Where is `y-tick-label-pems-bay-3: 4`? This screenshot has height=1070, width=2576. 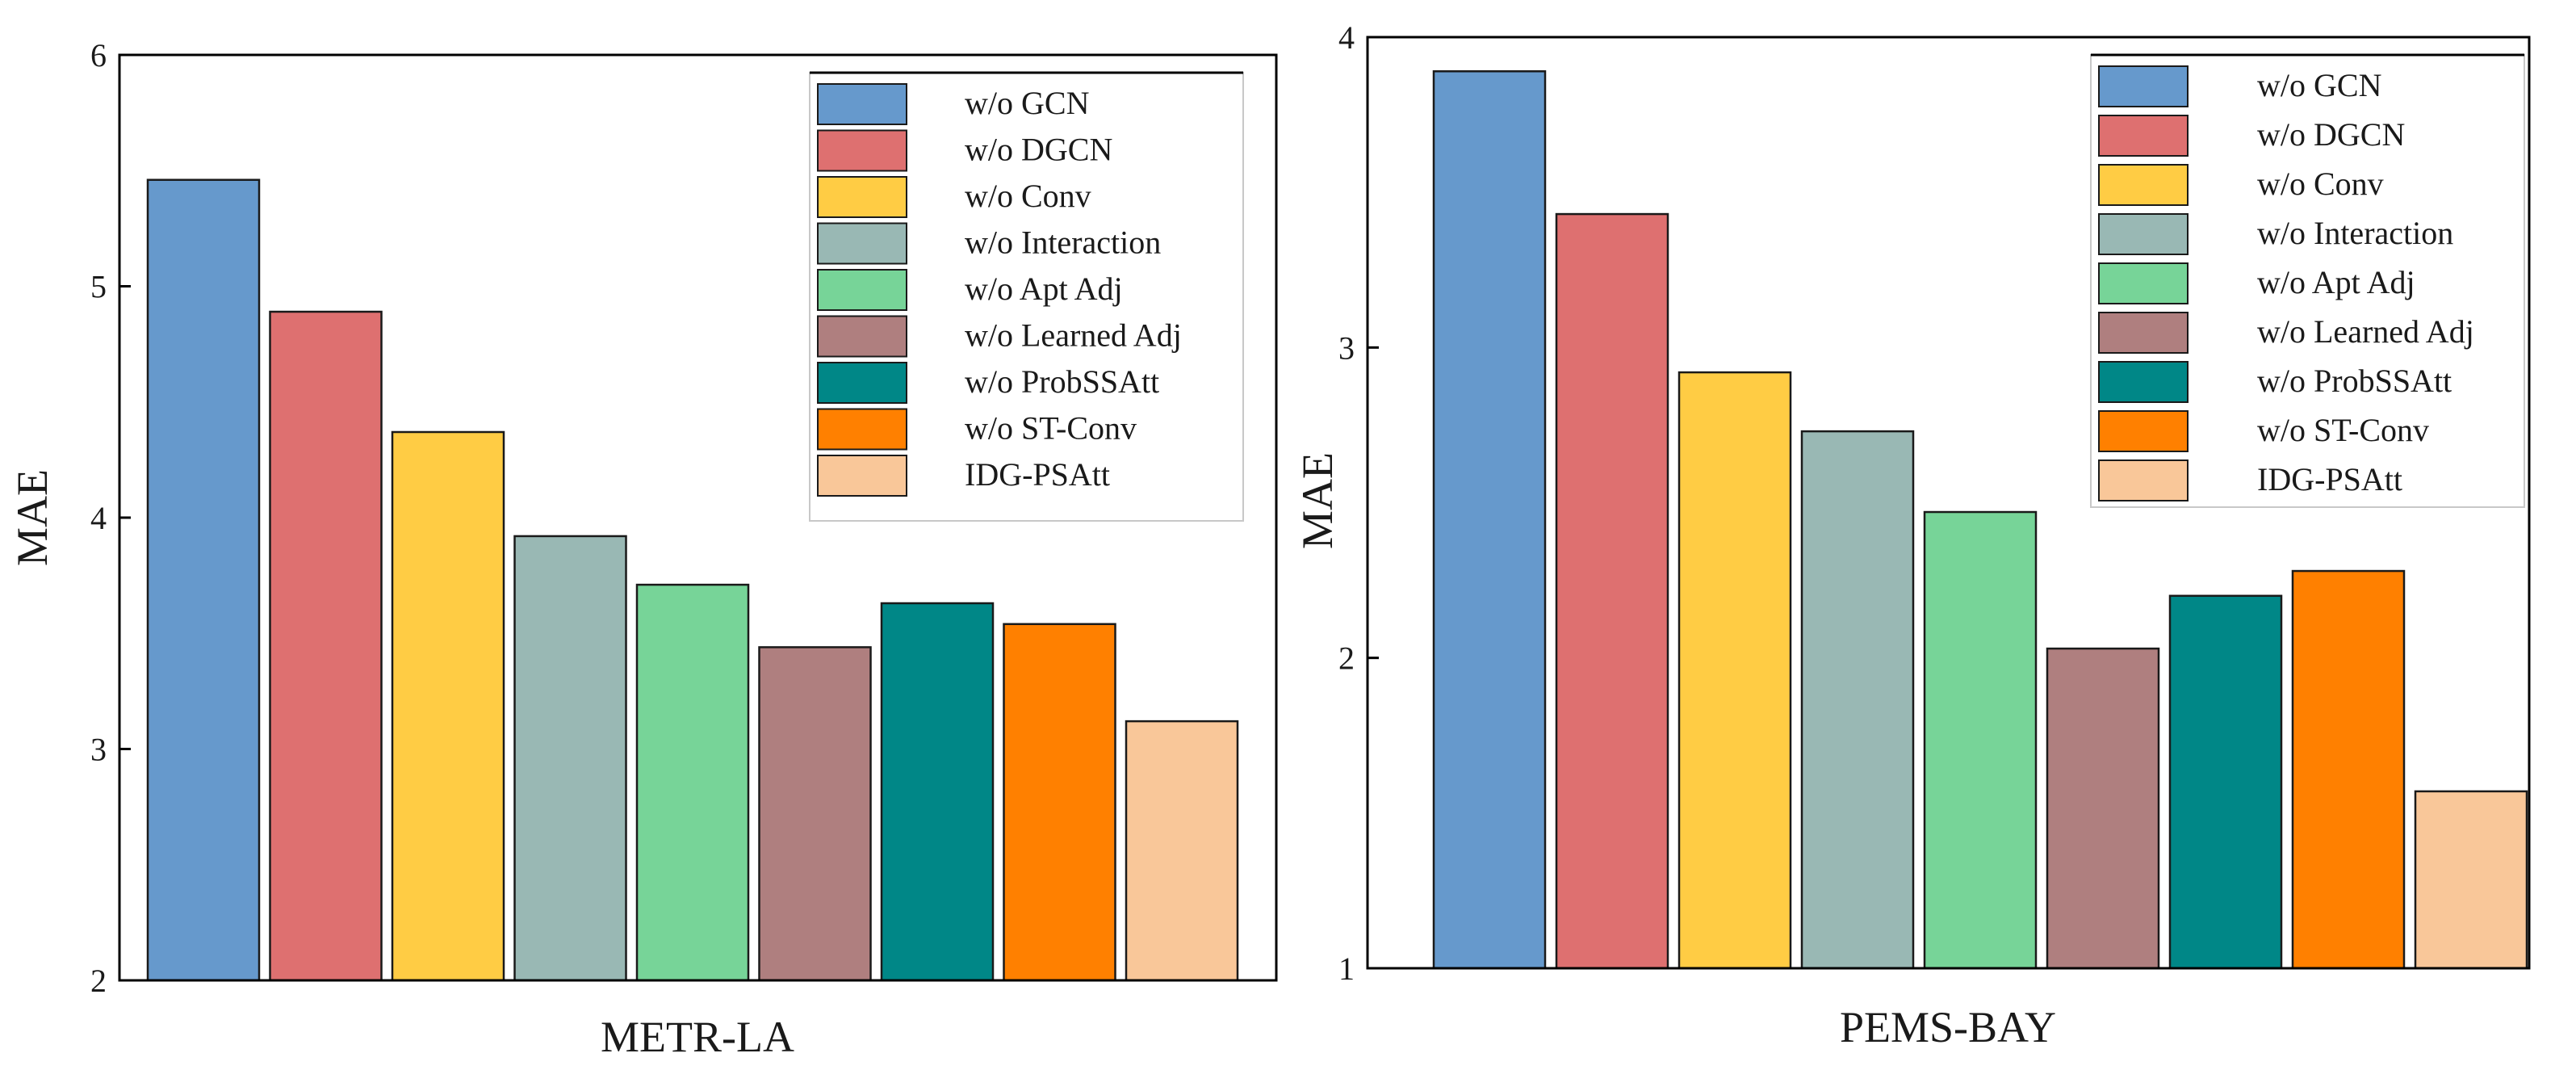
y-tick-label-pems-bay-3: 4 is located at coordinates (1346, 37).